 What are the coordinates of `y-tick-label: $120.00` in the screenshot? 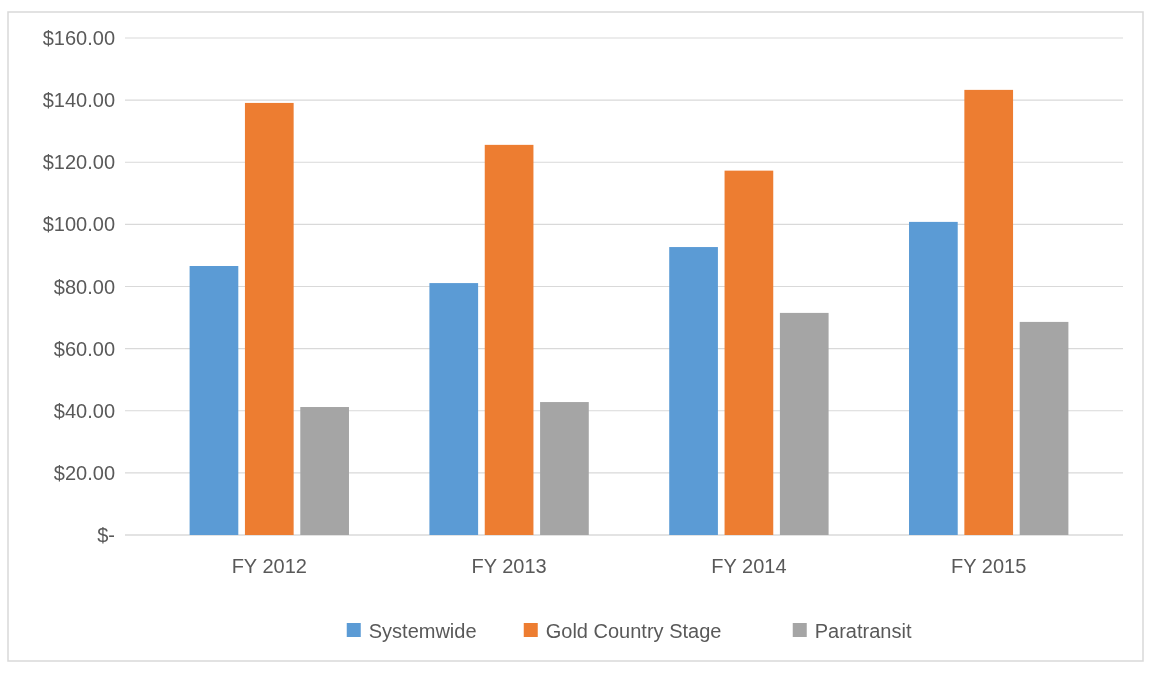 It's located at (78, 162).